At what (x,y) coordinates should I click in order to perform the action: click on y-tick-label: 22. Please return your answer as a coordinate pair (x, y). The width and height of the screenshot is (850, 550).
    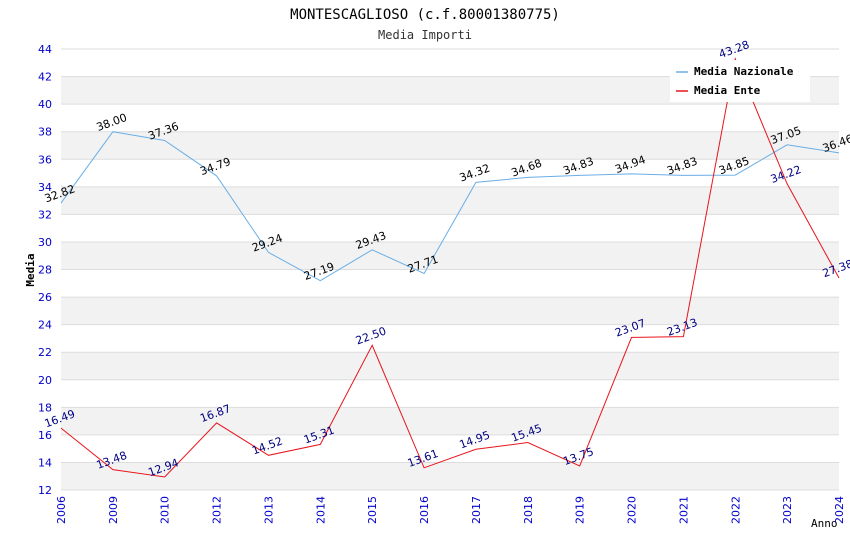
    Looking at the image, I should click on (45, 352).